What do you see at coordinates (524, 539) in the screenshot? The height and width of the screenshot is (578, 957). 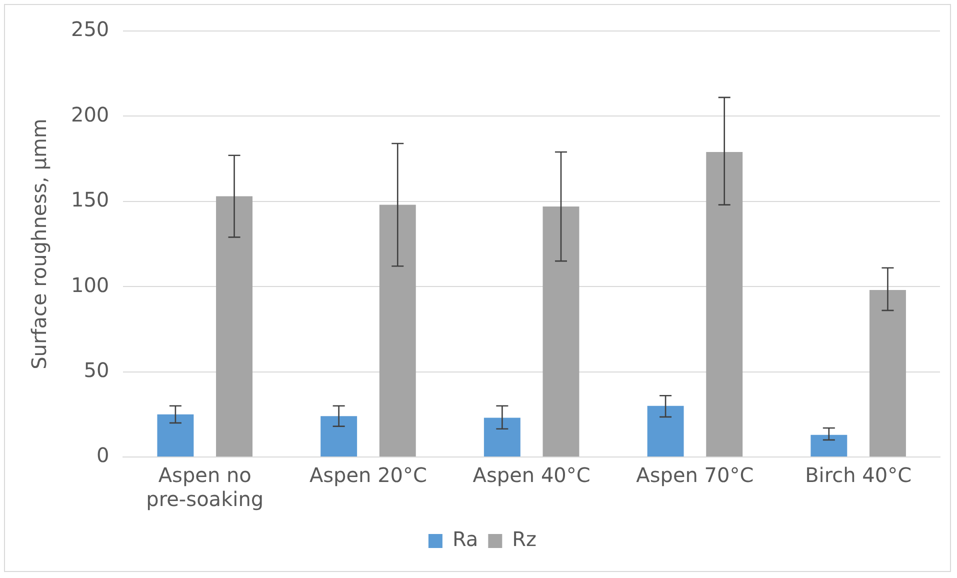 I see `legend-label: Rz` at bounding box center [524, 539].